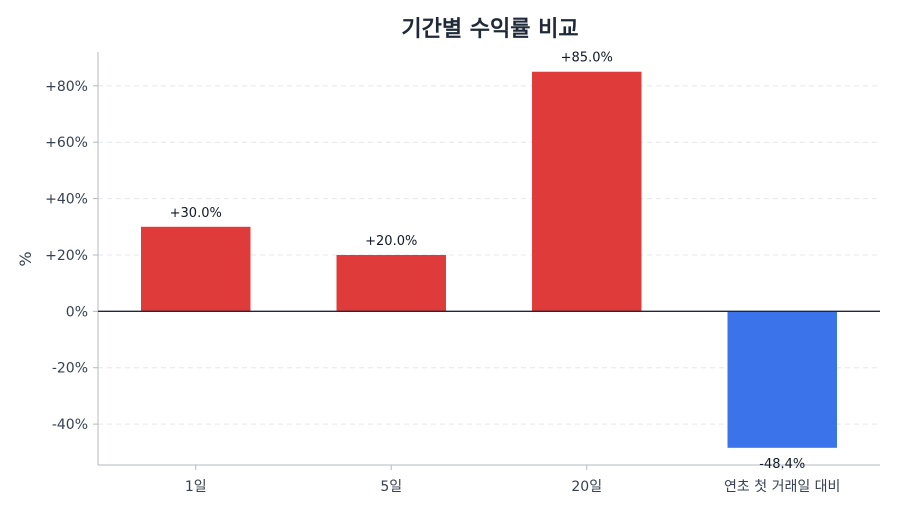 The image size is (900, 514). What do you see at coordinates (66, 200) in the screenshot?
I see `y-tick-label: +40%` at bounding box center [66, 200].